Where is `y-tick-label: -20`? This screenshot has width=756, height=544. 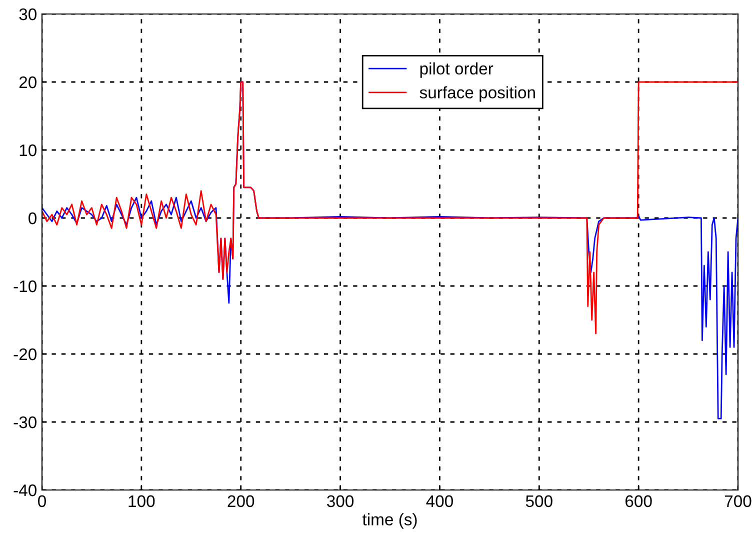 y-tick-label: -20 is located at coordinates (25, 354).